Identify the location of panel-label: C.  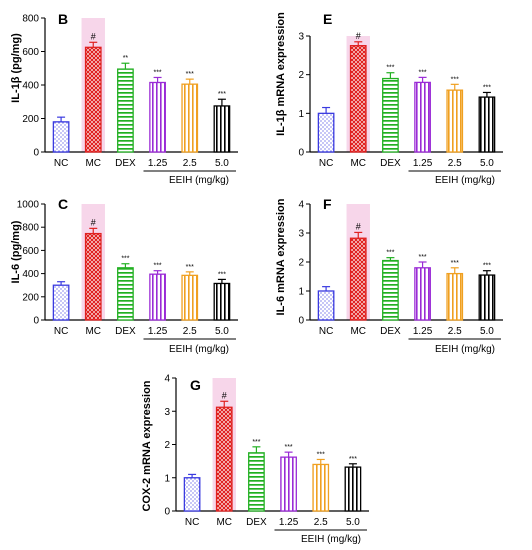
(63, 204).